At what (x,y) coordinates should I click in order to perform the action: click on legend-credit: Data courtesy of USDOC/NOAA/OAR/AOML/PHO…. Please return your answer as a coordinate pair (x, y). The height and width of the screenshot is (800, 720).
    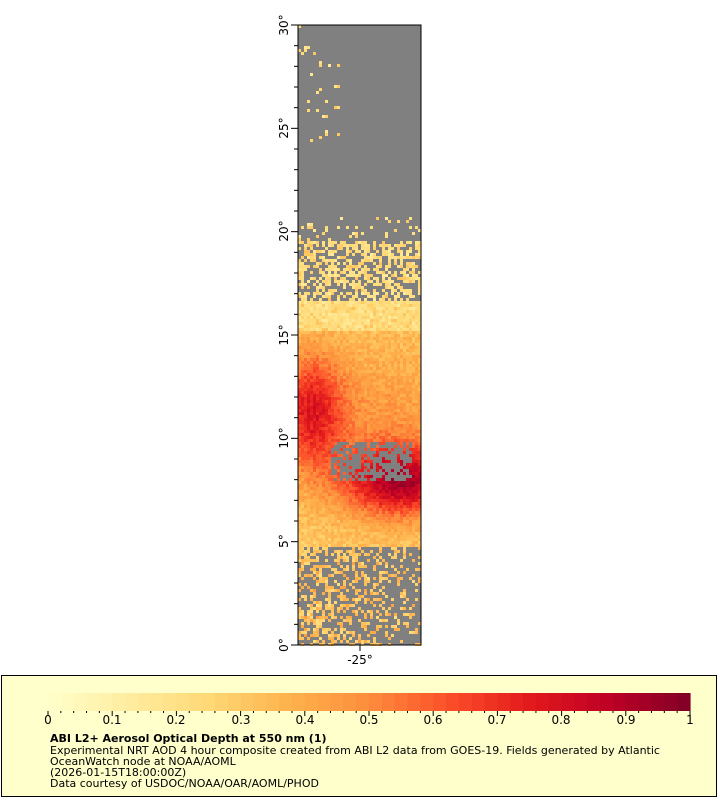
    Looking at the image, I should click on (184, 783).